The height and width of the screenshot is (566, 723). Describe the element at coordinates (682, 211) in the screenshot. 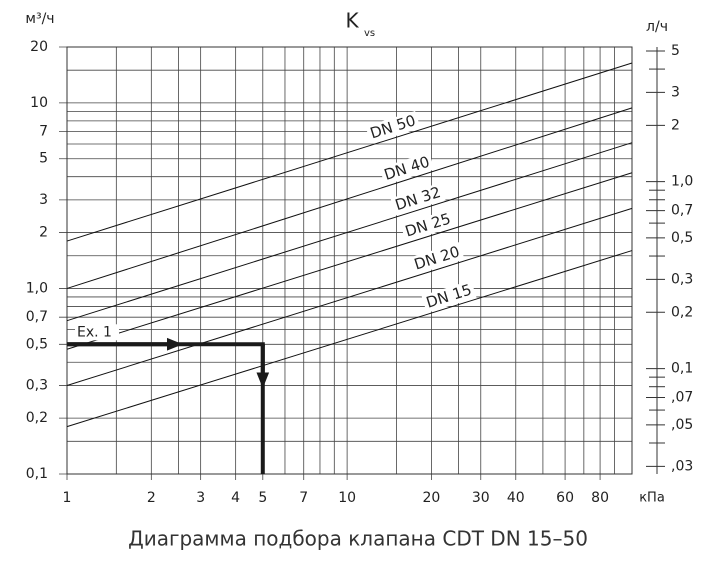

I see `y2-tick-label: 0,7` at that location.